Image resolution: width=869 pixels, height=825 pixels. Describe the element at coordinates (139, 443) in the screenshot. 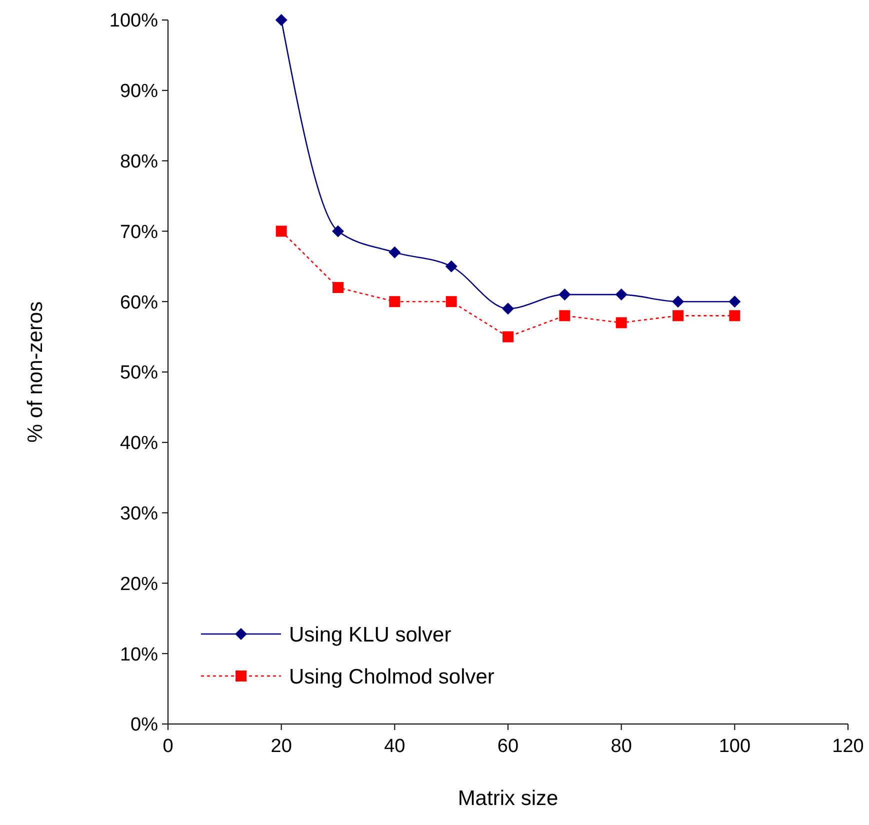

I see `y-tick-label: 40%` at that location.